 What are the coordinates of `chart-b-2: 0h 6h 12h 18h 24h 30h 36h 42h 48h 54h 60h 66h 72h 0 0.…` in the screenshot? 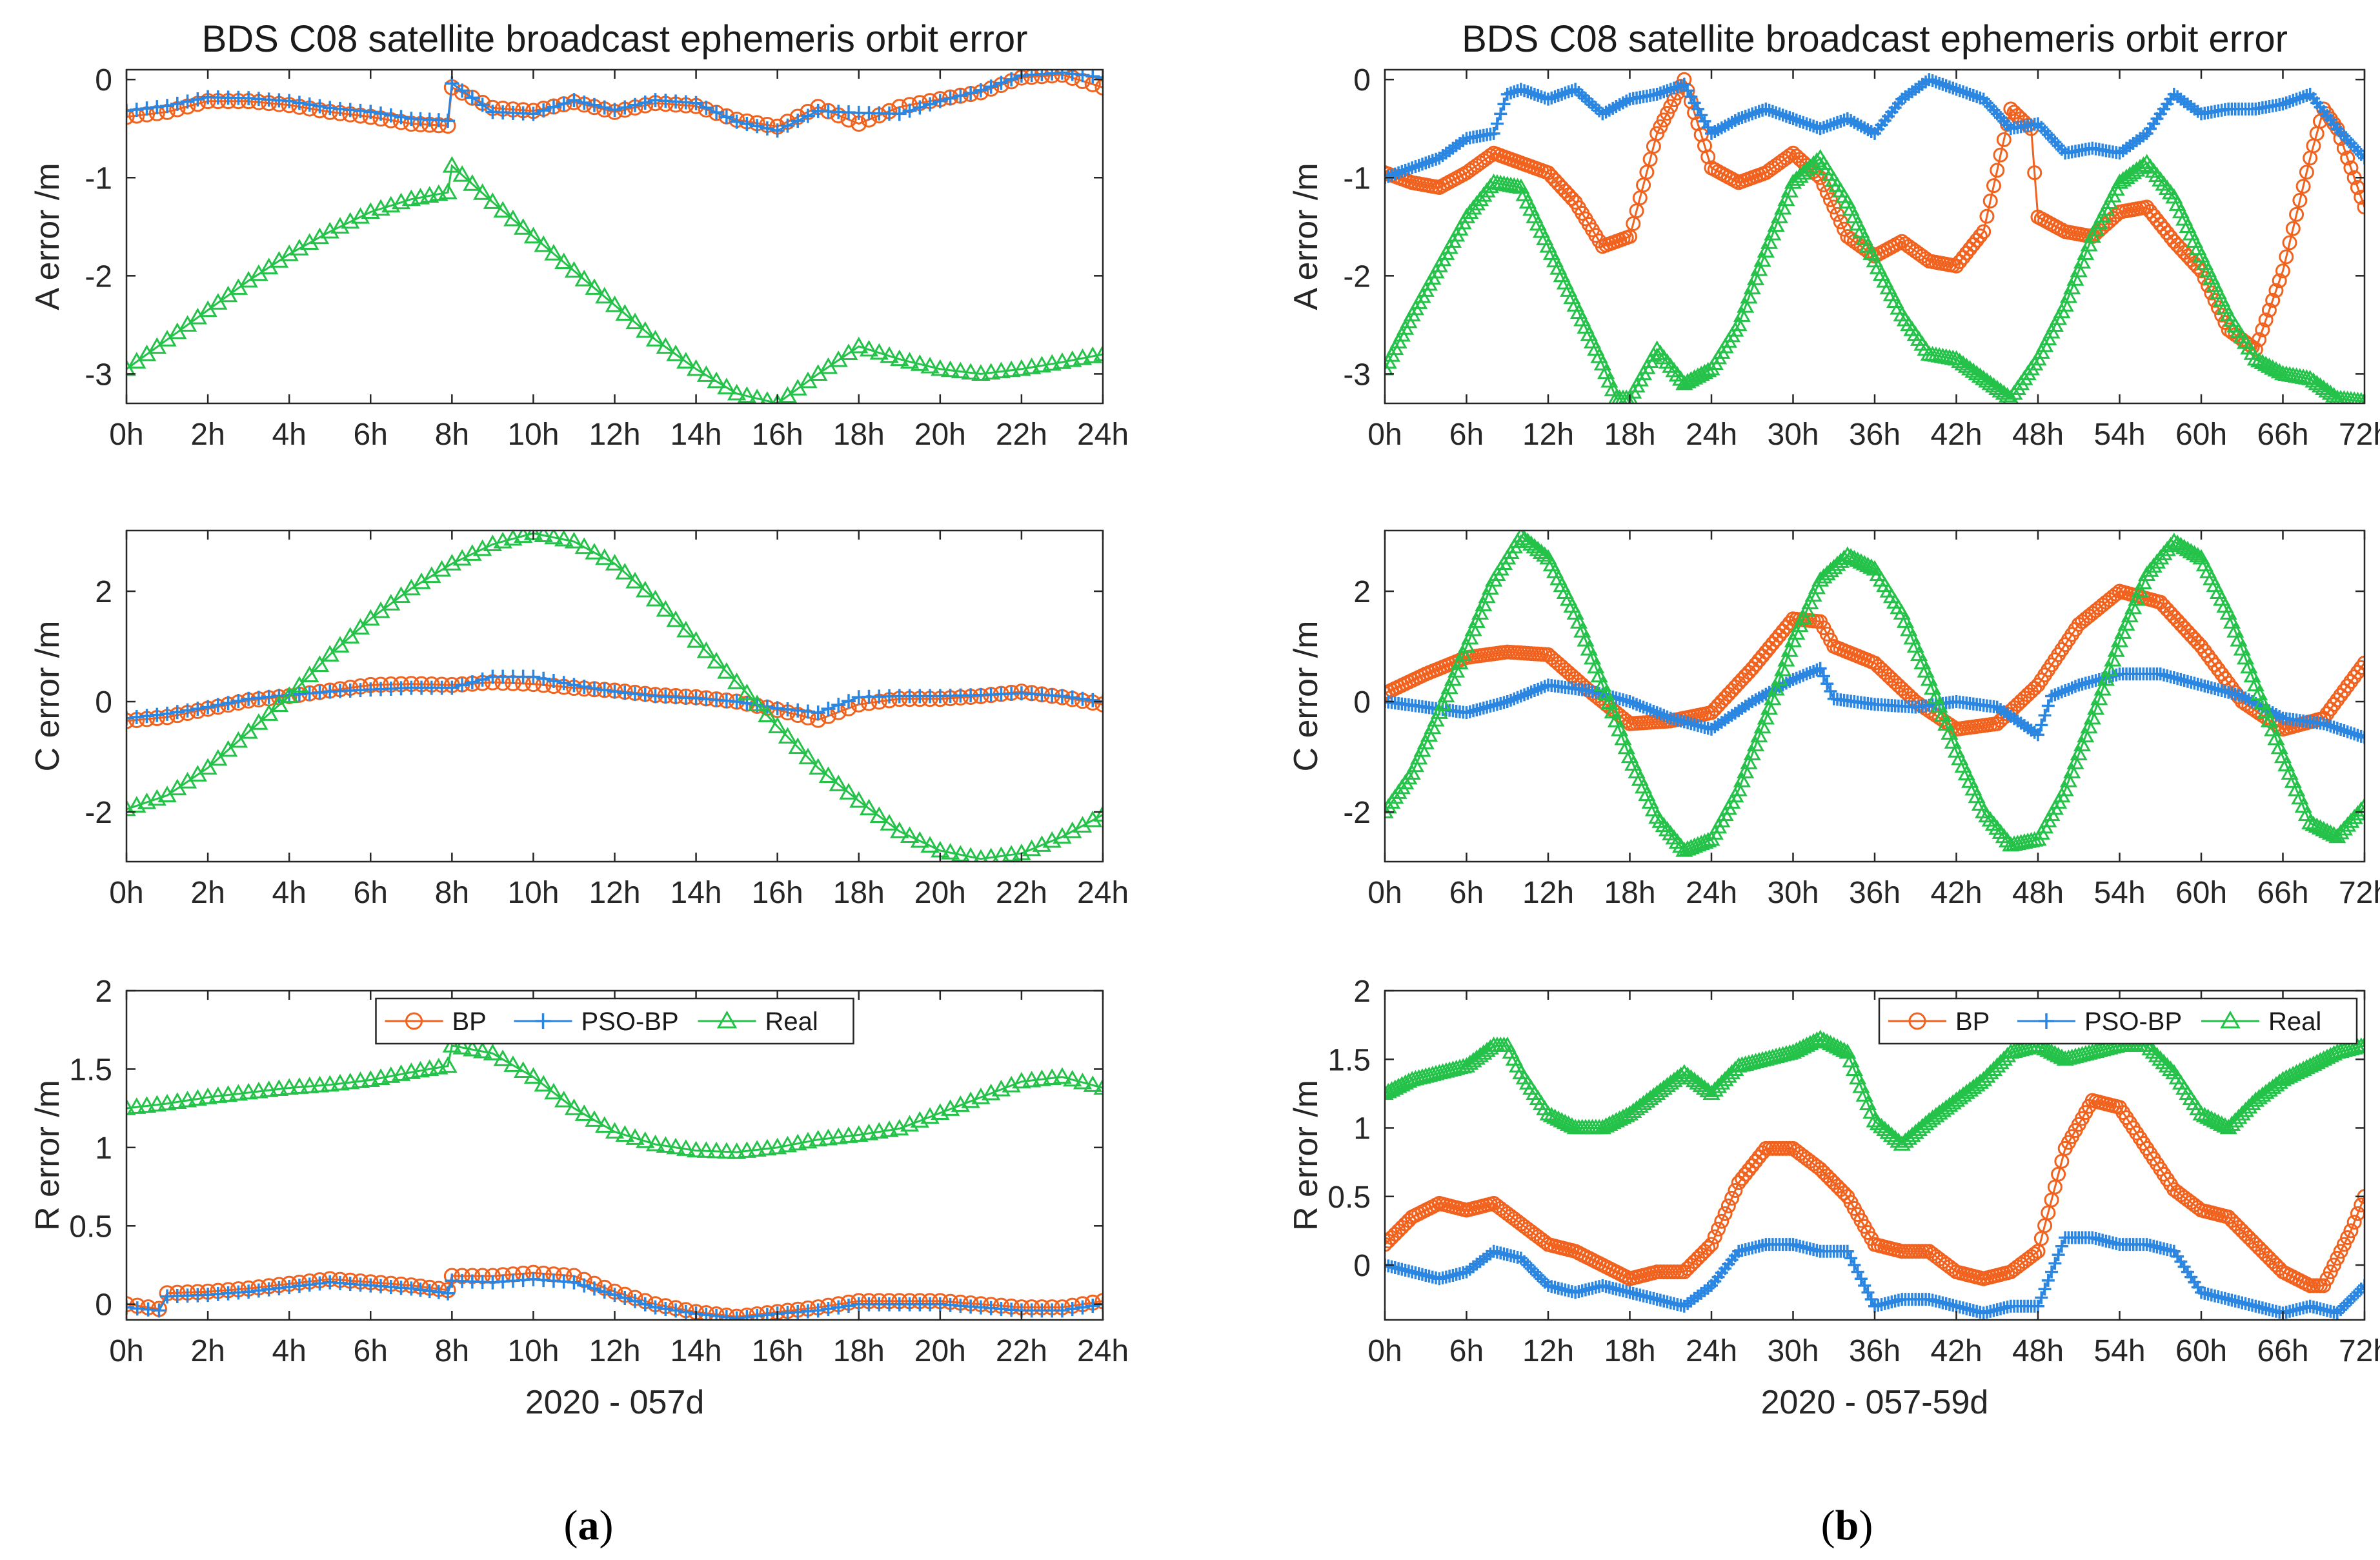 It's located at (1833, 1198).